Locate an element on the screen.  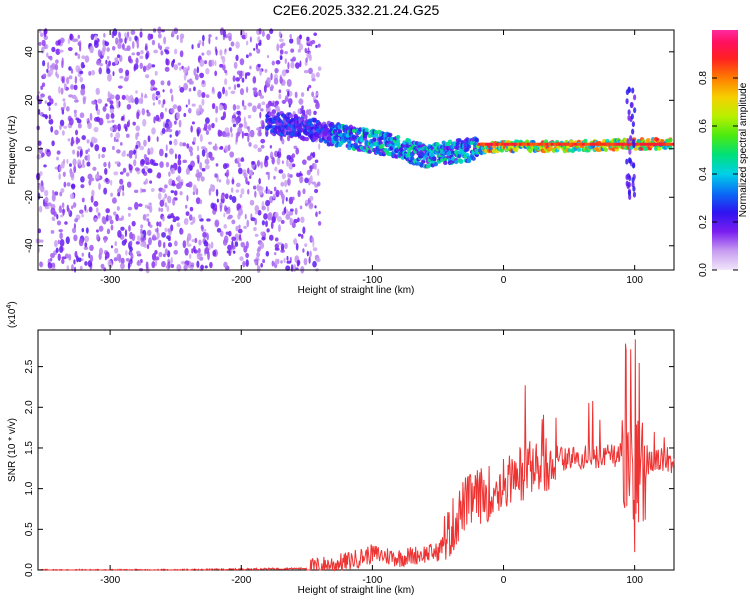
y-tick-label: 0.0 is located at coordinates (29, 570).